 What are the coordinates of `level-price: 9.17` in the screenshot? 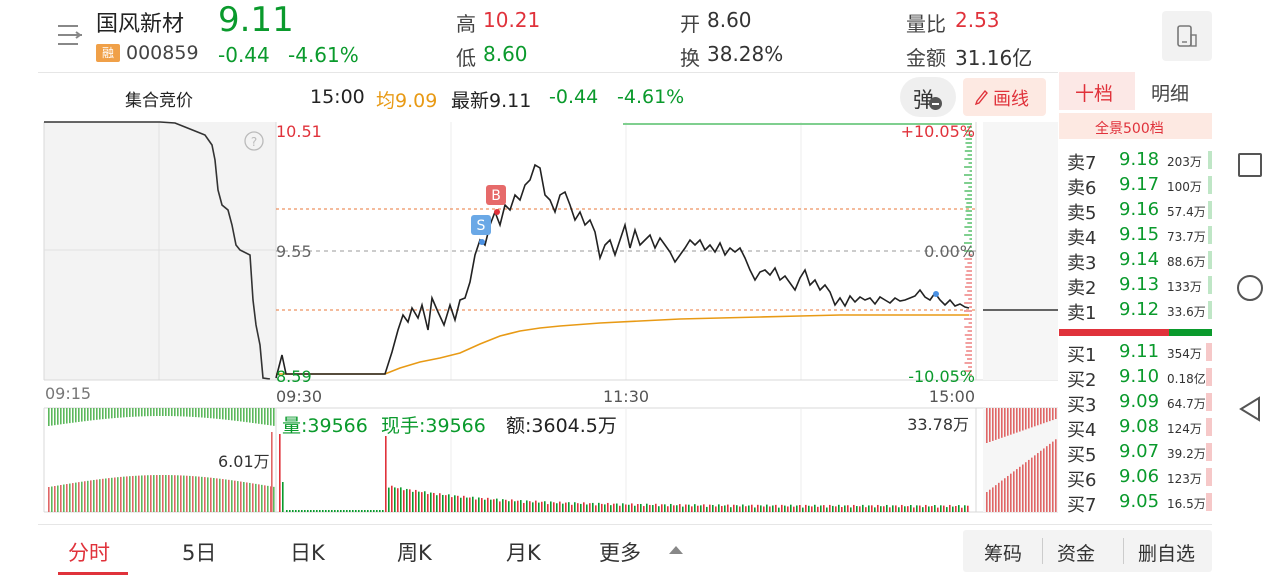 It's located at (1139, 184).